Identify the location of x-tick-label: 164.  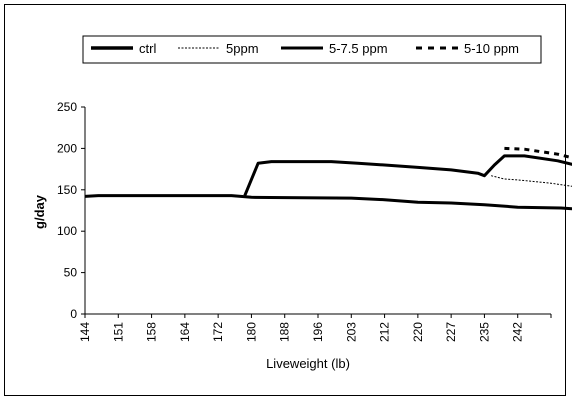
(185, 332).